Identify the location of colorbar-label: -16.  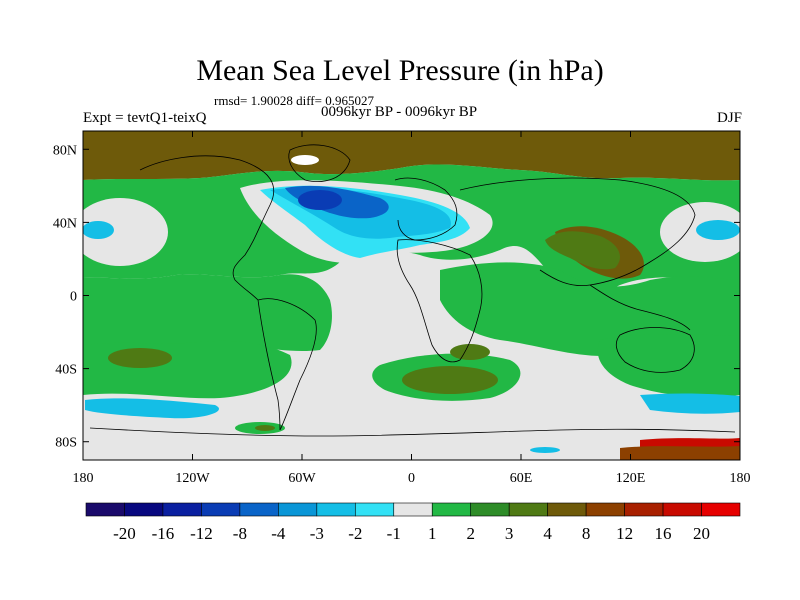
(163, 533).